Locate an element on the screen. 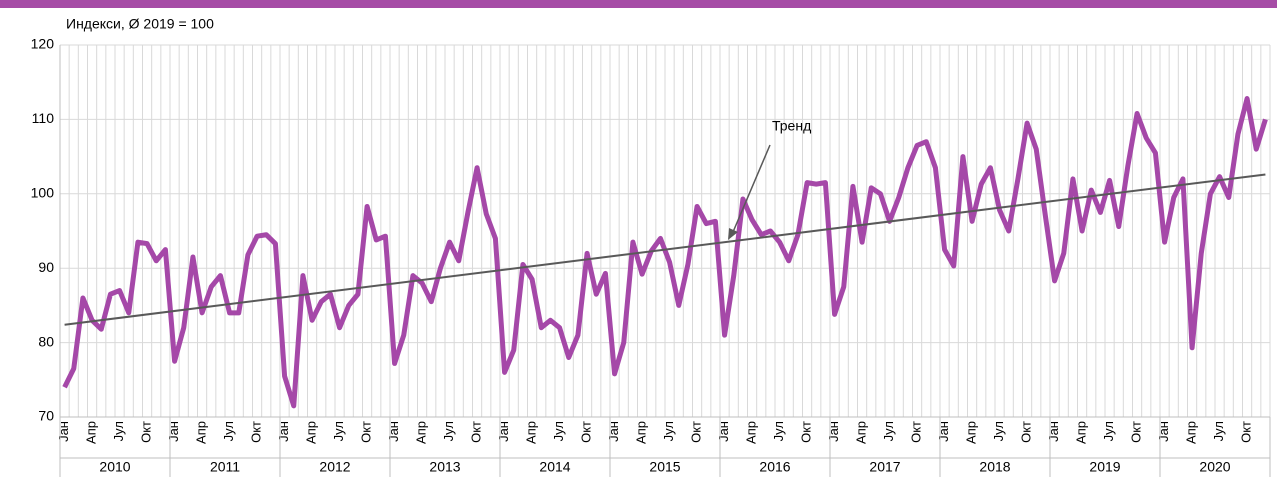  trend-arrow is located at coordinates (751, 188).